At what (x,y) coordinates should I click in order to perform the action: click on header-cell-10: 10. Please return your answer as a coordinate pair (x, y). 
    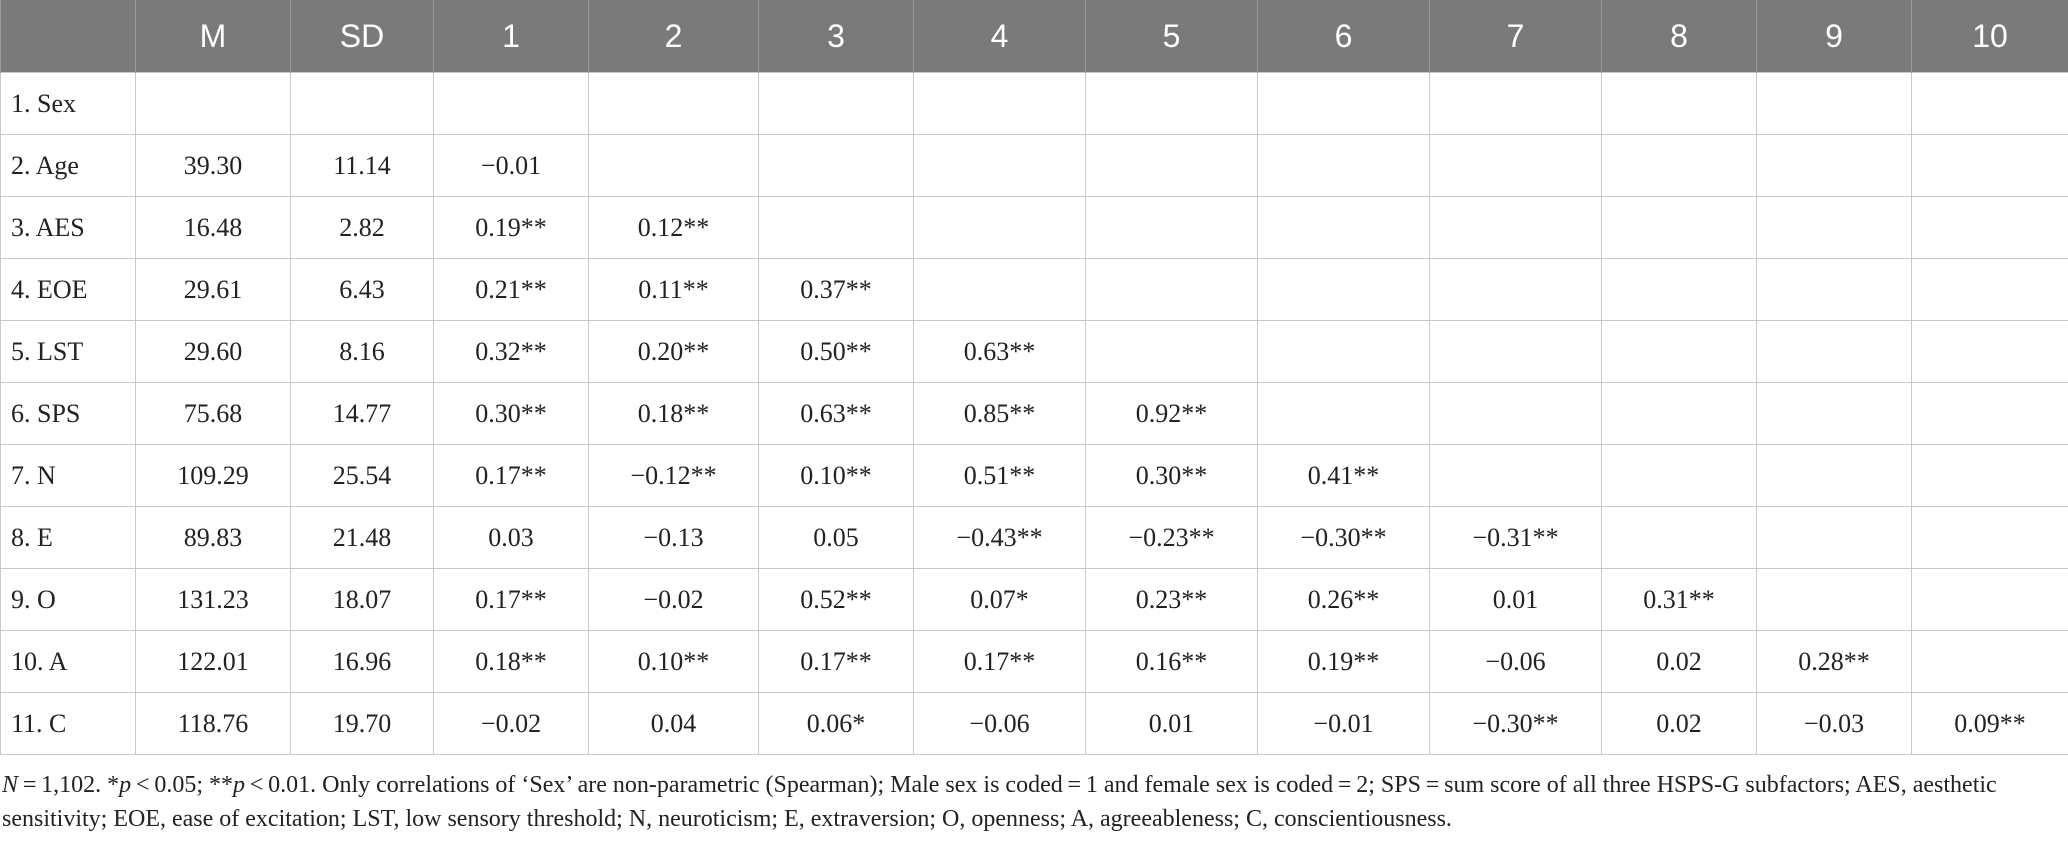
    Looking at the image, I should click on (1989, 36).